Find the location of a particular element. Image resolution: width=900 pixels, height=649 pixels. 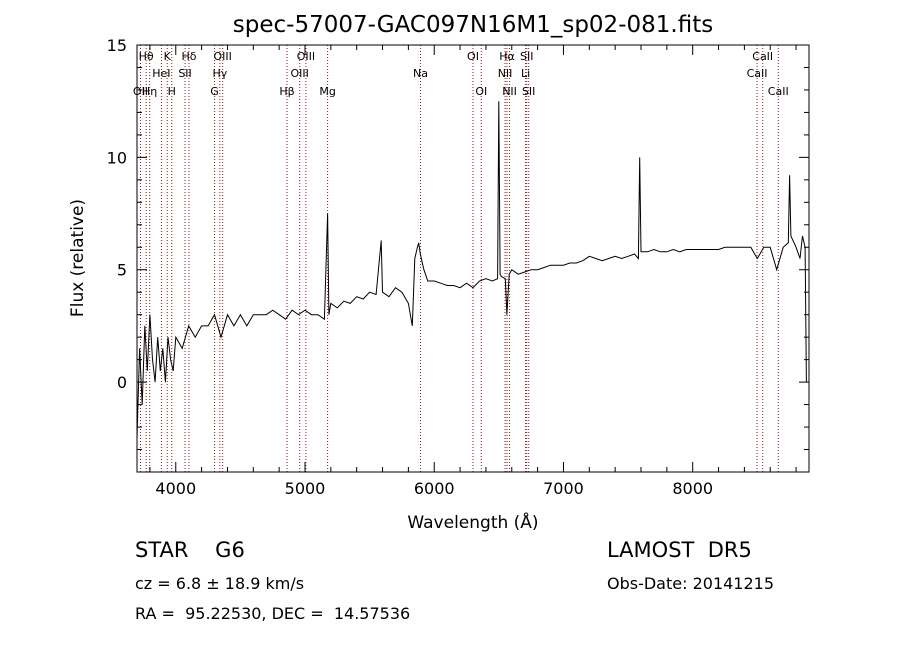

line-marker-label: Hγ is located at coordinates (219, 73).